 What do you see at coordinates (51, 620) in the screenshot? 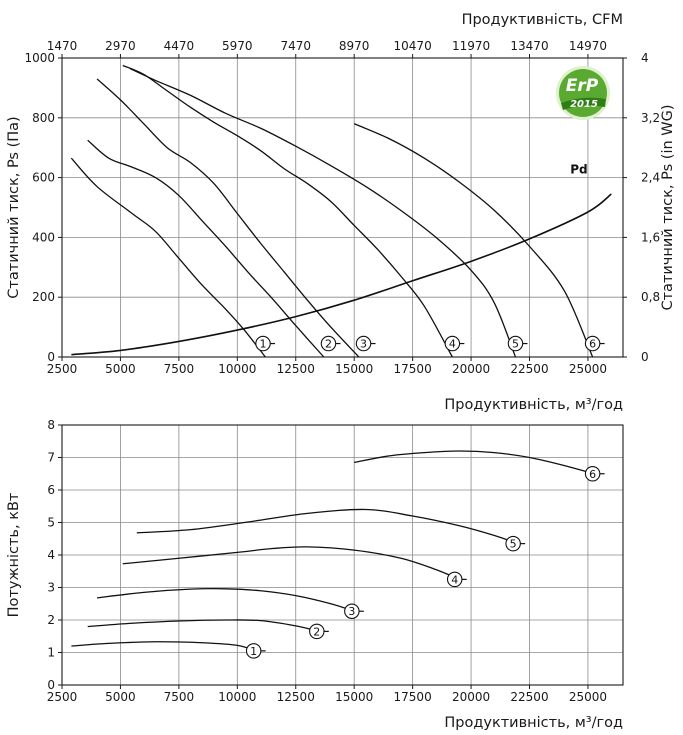
I see `y-tick-label: 2` at bounding box center [51, 620].